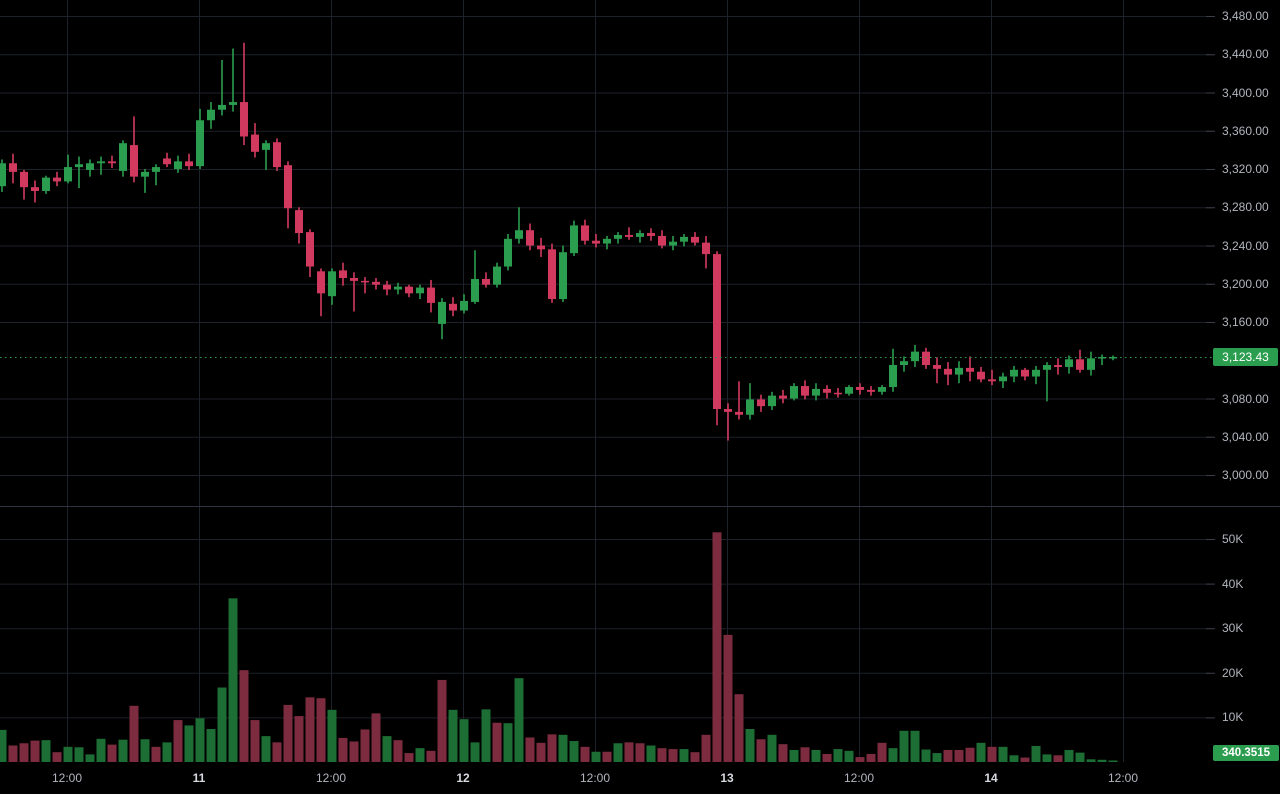  Describe the element at coordinates (1245, 130) in the screenshot. I see `price-axis-label: 3,360.00` at that location.